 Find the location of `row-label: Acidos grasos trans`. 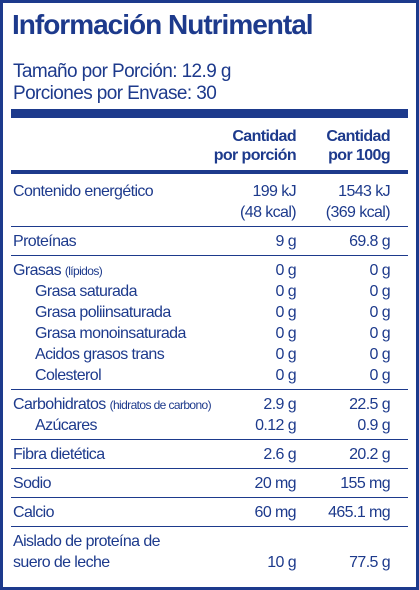

row-label: Acidos grasos trans is located at coordinates (100, 354).